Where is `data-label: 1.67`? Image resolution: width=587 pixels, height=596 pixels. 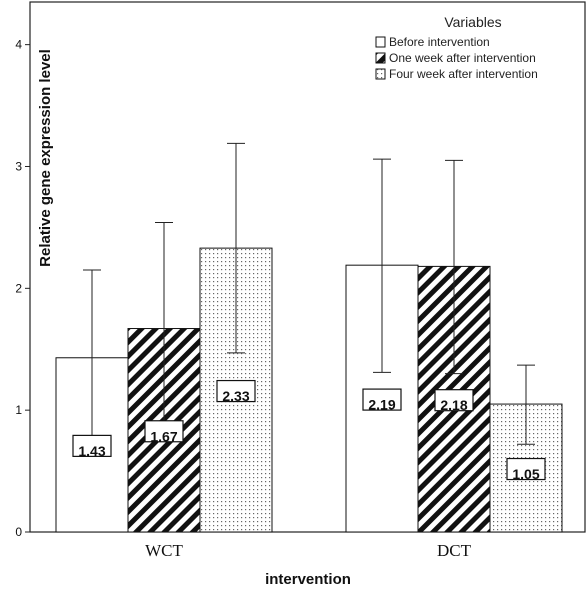
data-label: 1.67 is located at coordinates (163, 436).